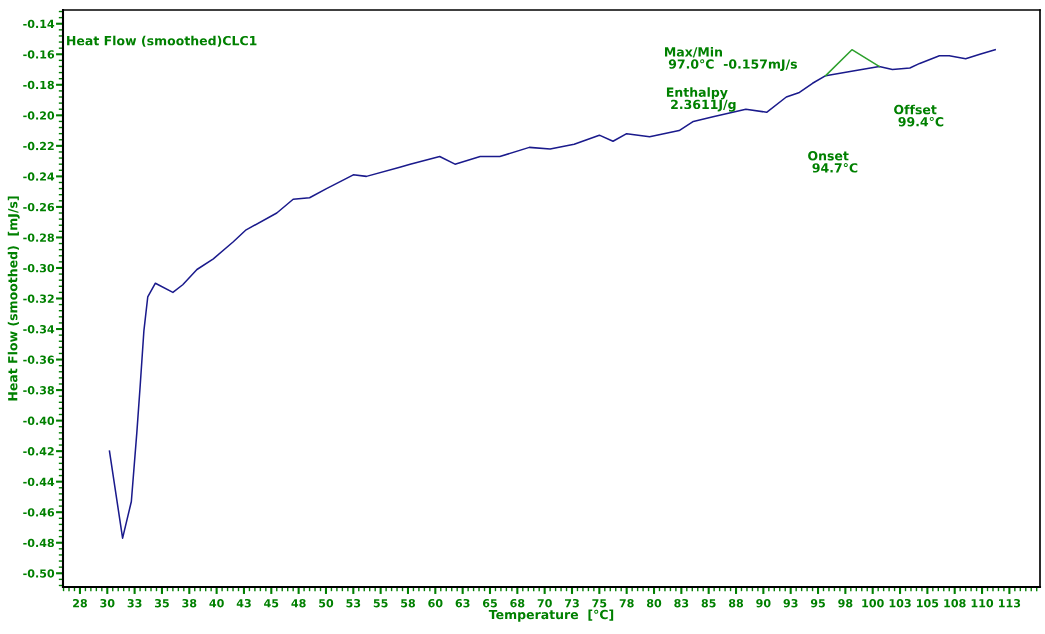 The height and width of the screenshot is (634, 1045). Describe the element at coordinates (736, 603) in the screenshot. I see `x-tick-label: 88` at that location.